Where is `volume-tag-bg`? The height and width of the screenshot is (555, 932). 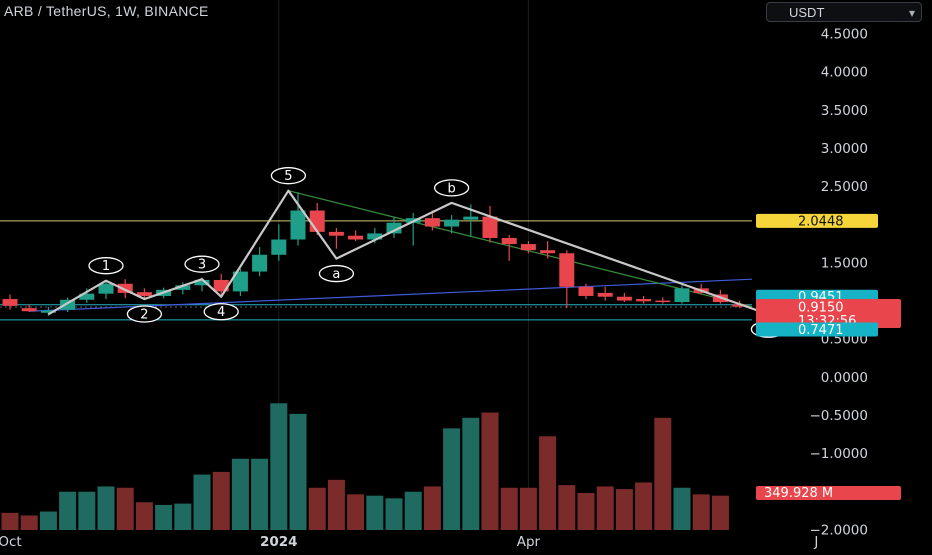
volume-tag-bg is located at coordinates (828, 493).